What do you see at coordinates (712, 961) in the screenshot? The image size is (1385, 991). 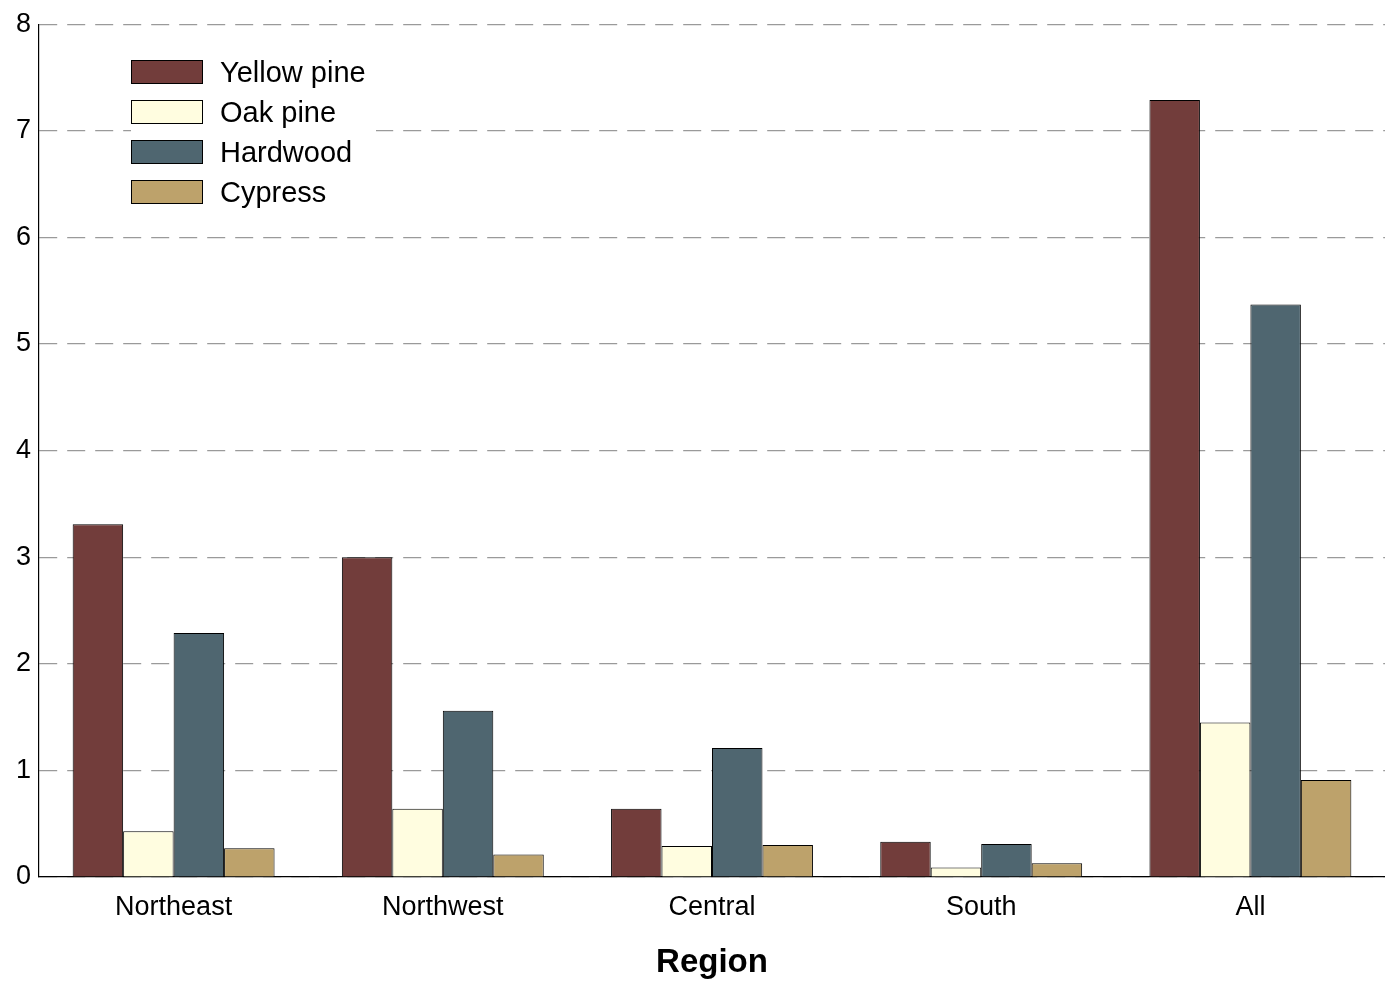 I see `x-axis-title: Region` at bounding box center [712, 961].